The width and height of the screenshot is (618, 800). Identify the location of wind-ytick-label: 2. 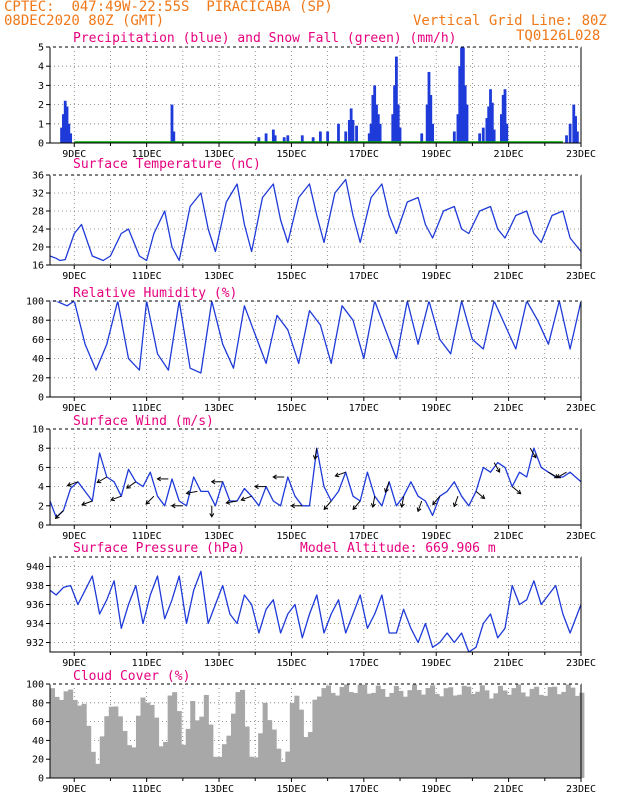
(41, 506).